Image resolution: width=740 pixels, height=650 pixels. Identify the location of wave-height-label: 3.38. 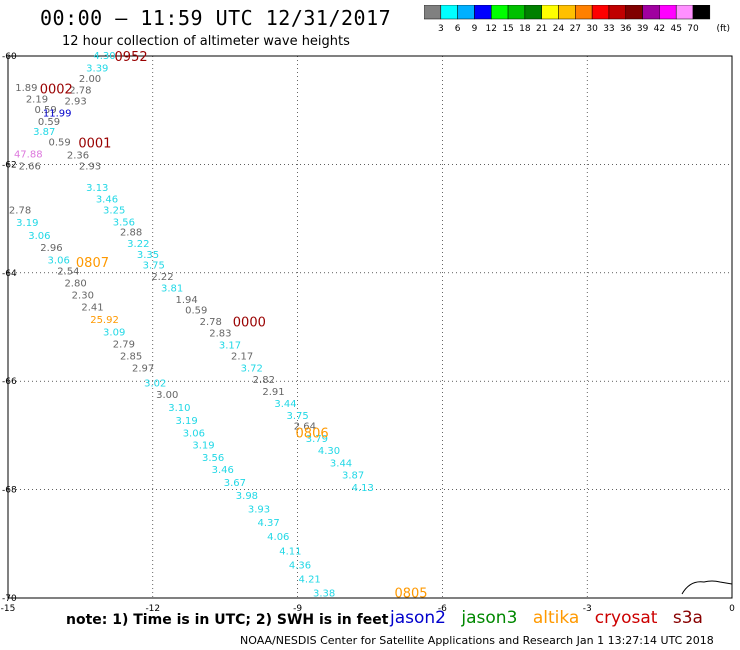
(324, 594).